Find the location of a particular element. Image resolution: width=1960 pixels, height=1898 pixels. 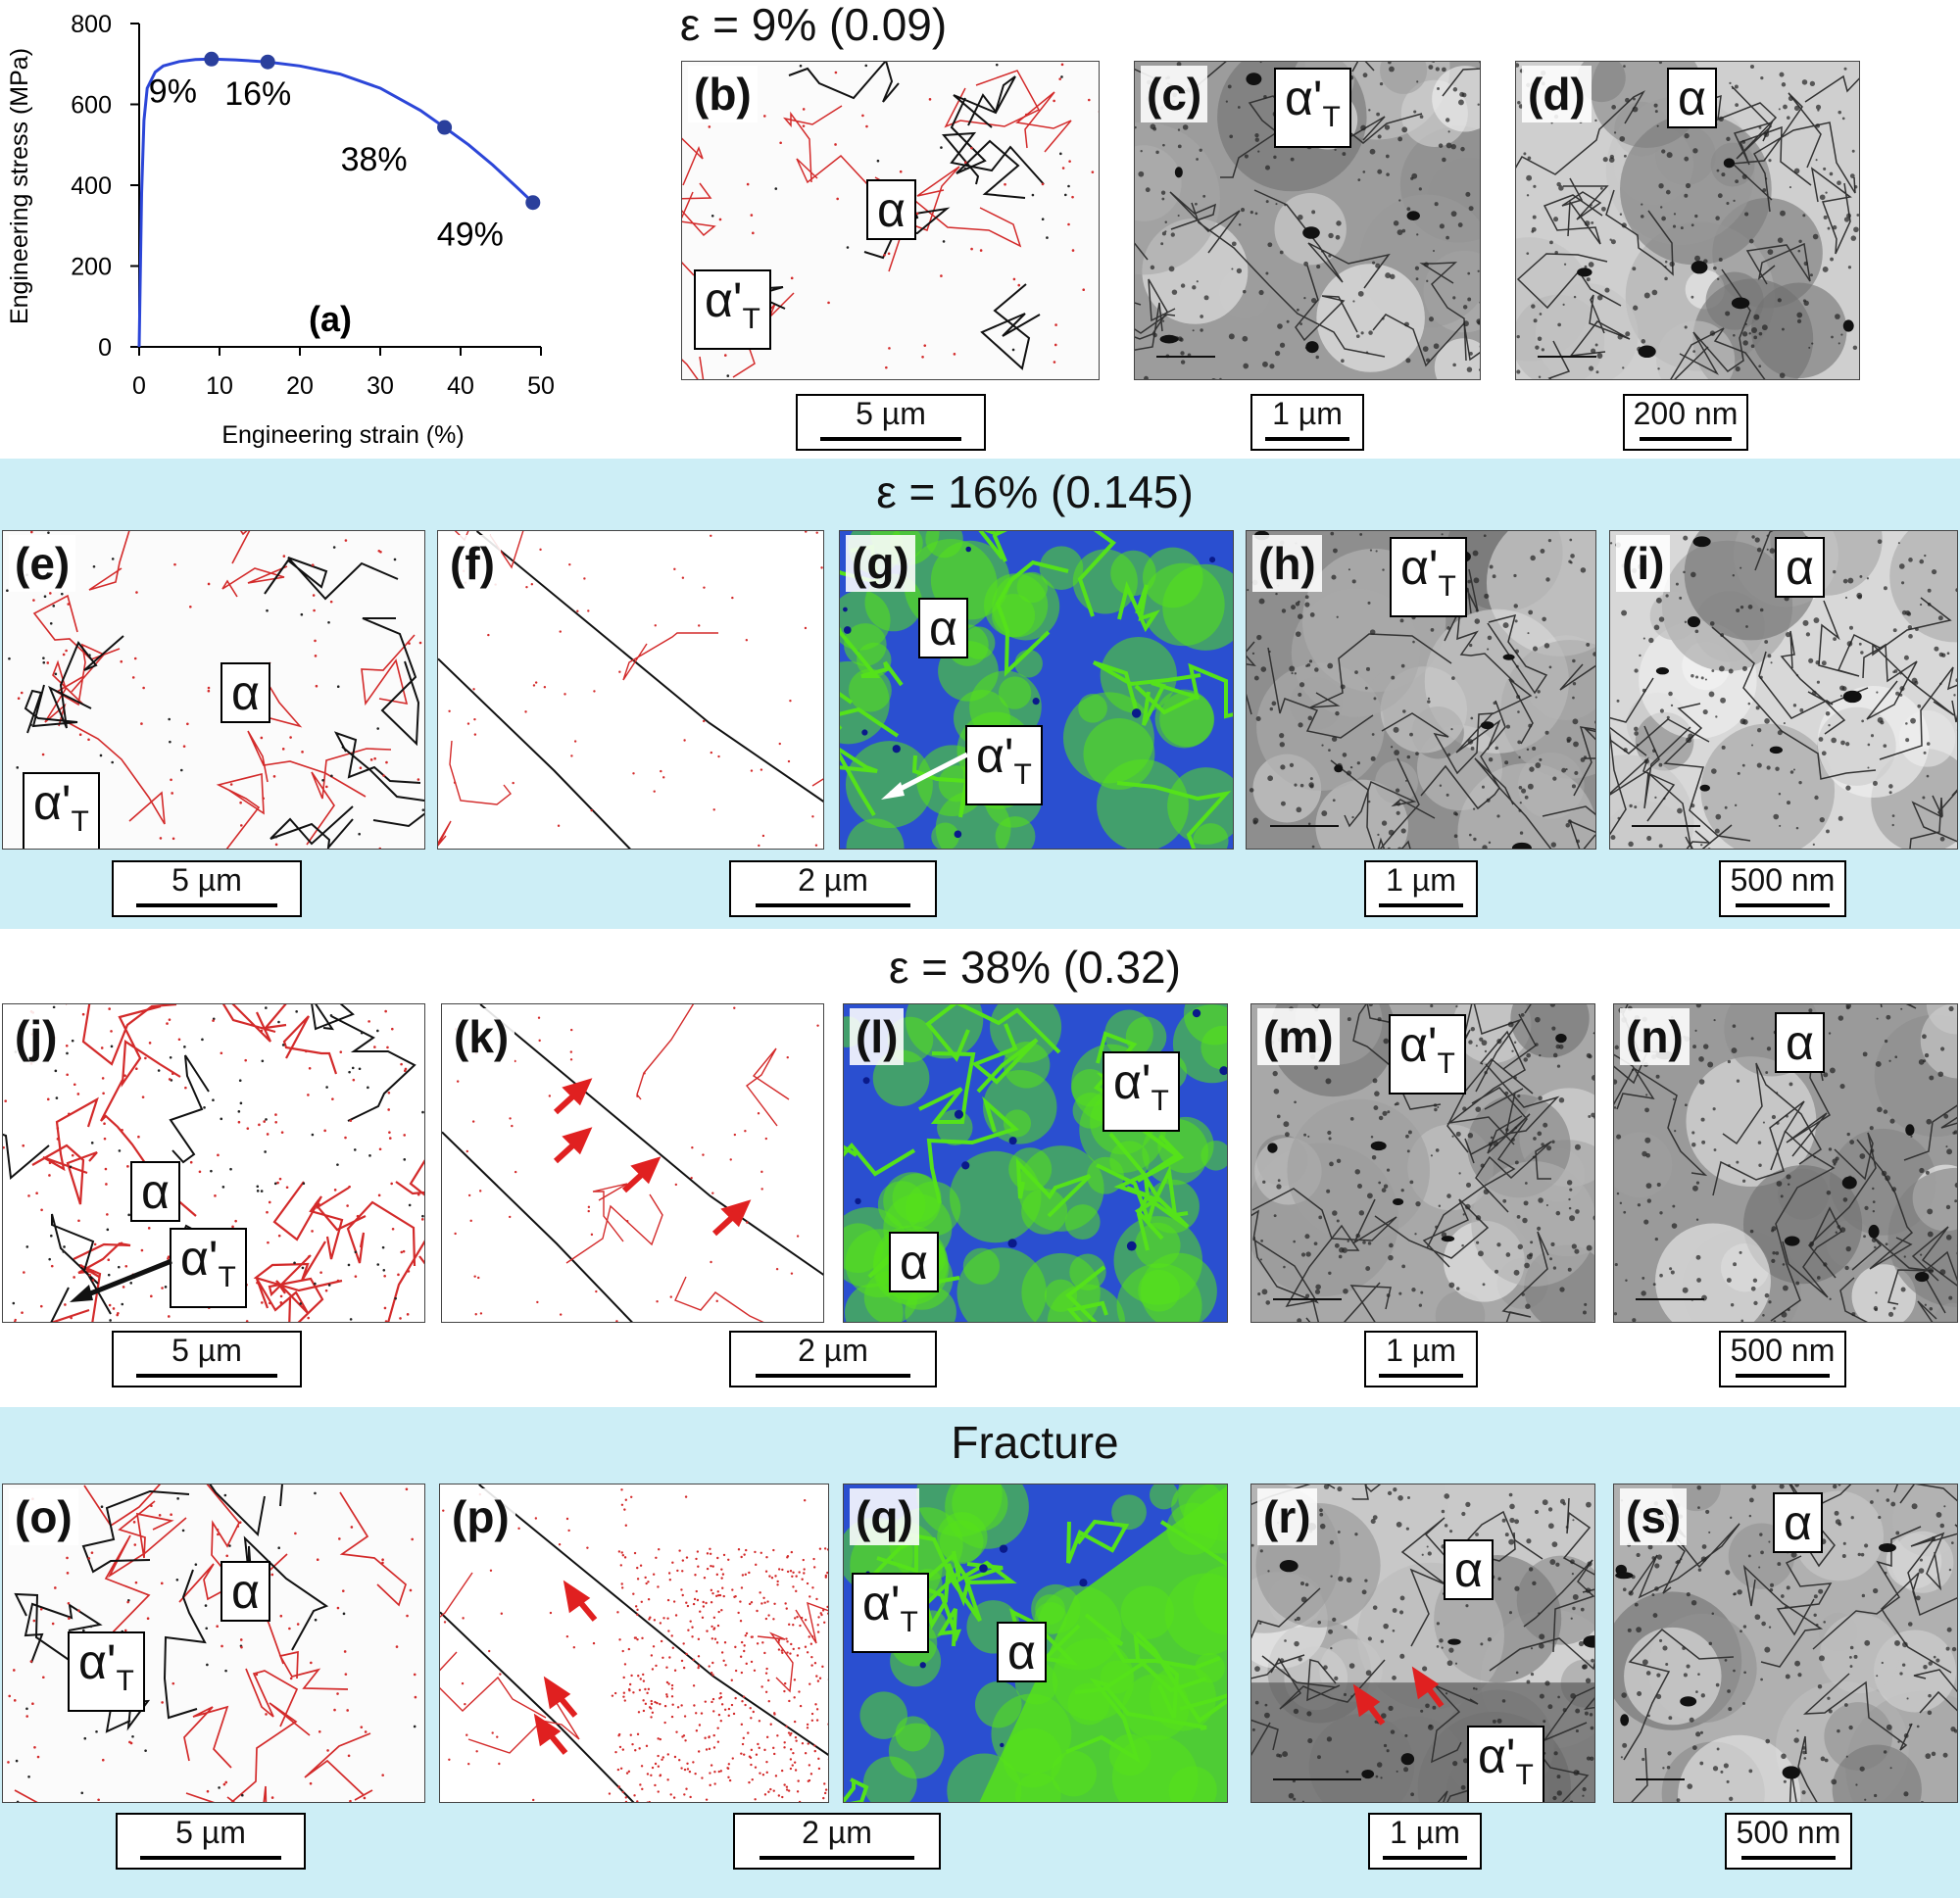

tem-region is located at coordinates (1355, 653).